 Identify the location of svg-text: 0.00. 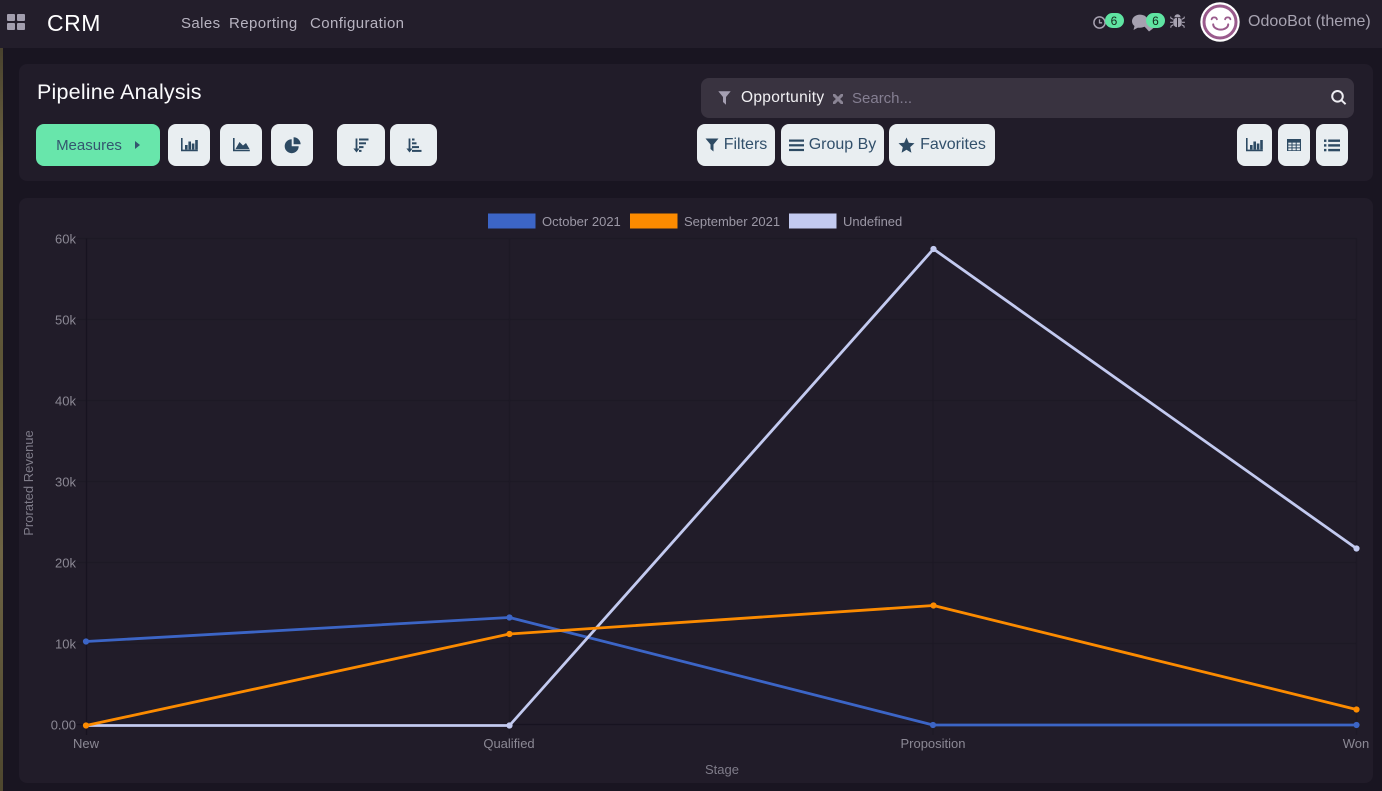
(63, 725).